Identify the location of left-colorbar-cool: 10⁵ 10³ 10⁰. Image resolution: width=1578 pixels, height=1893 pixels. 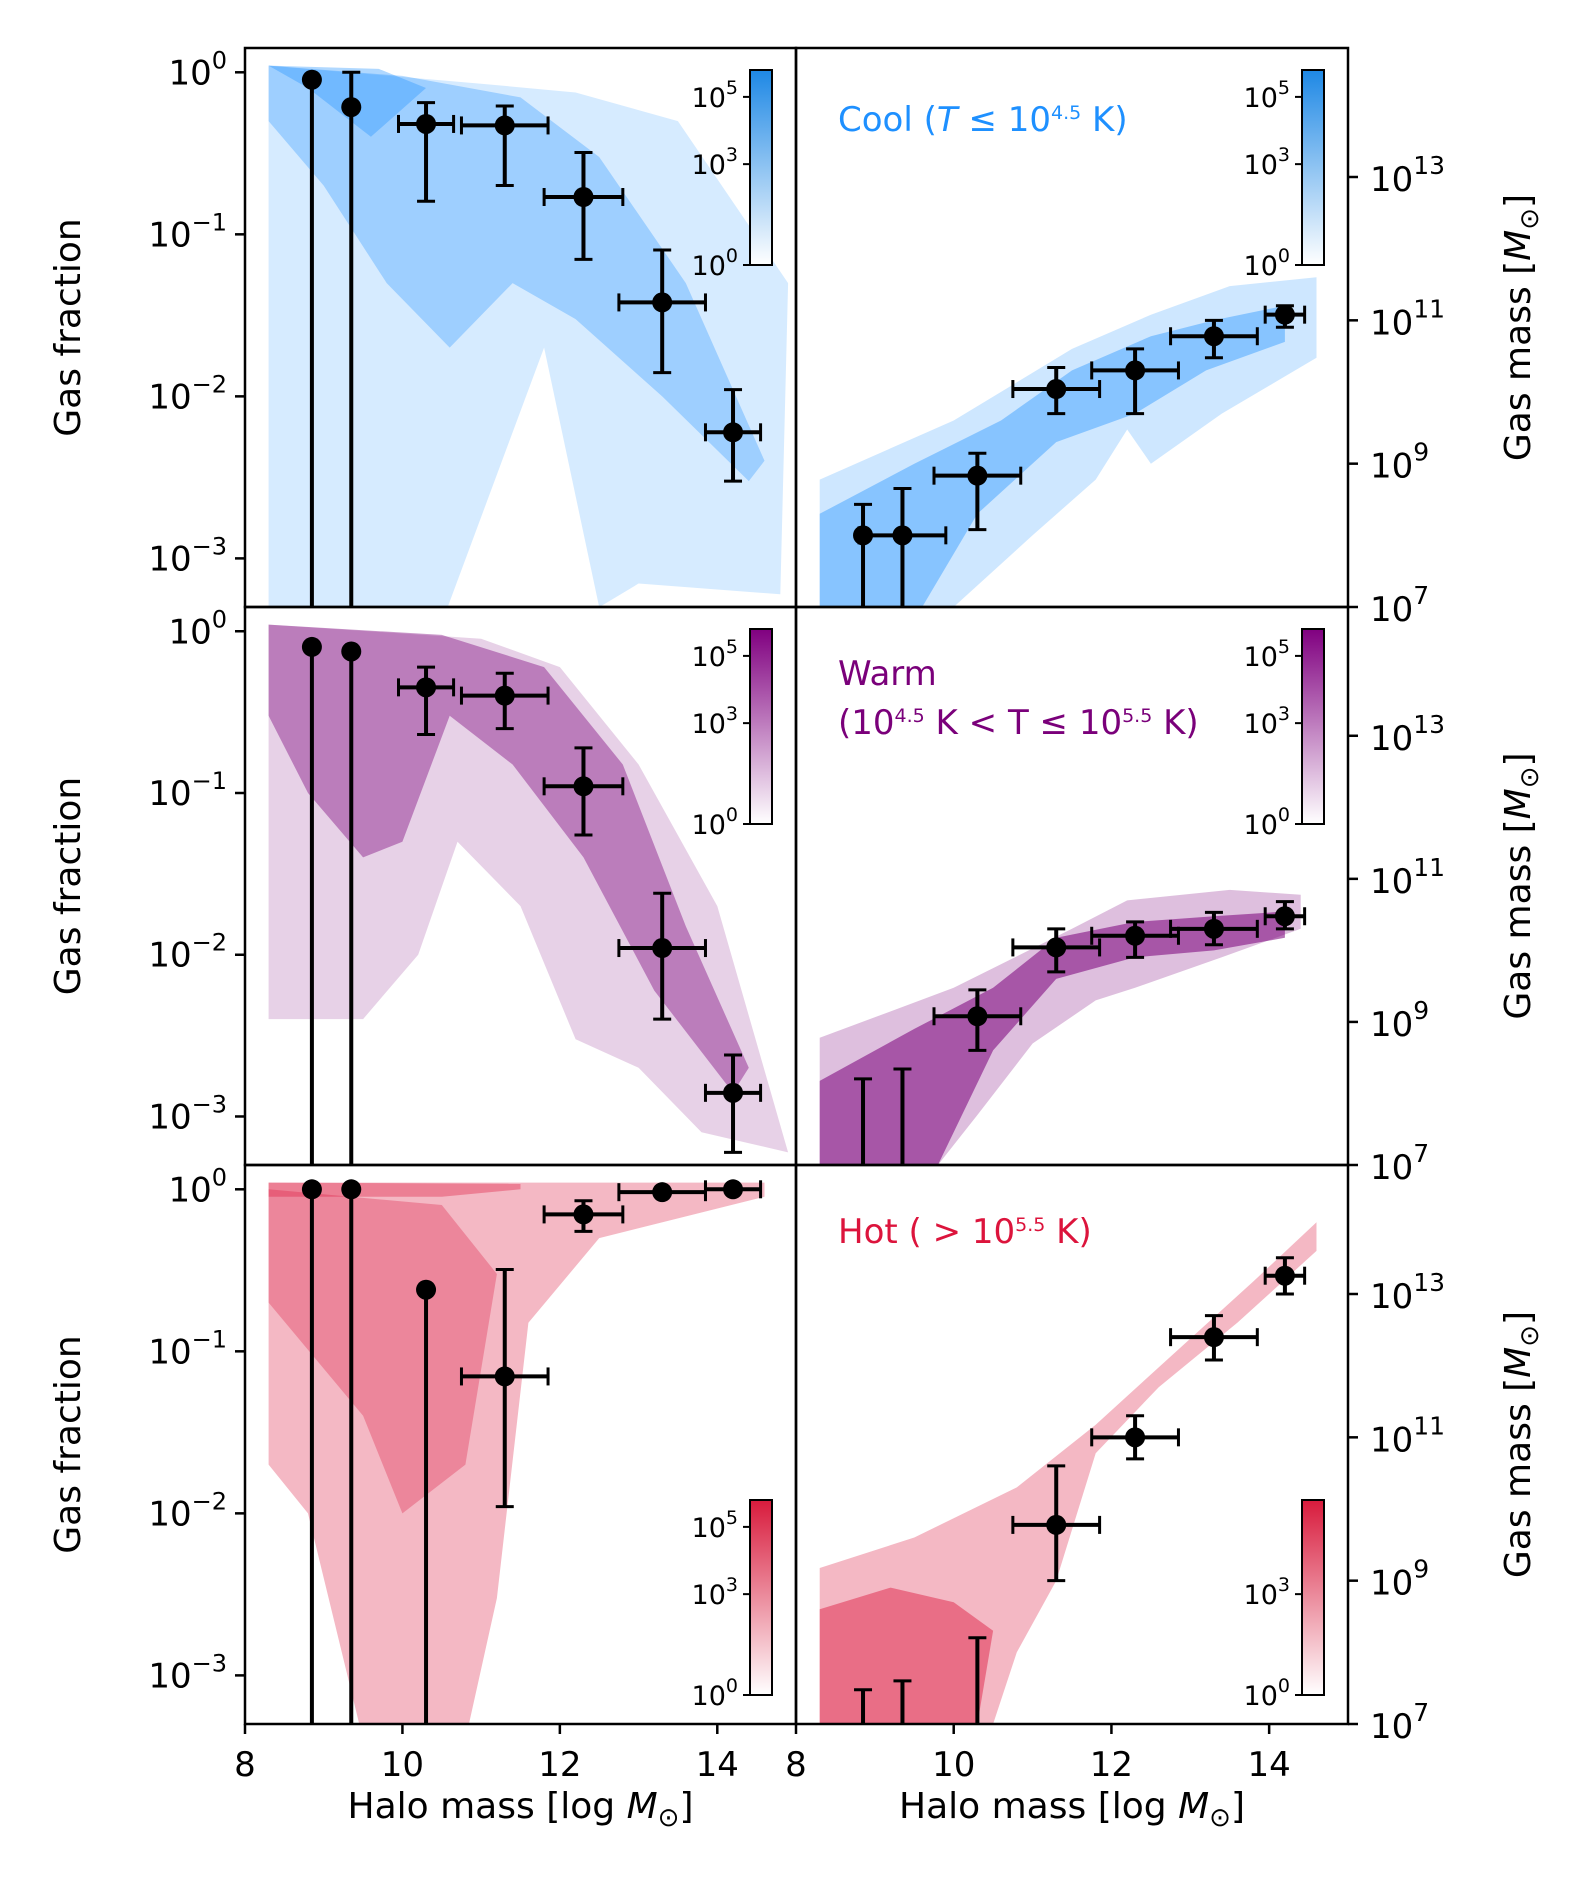
(732, 175).